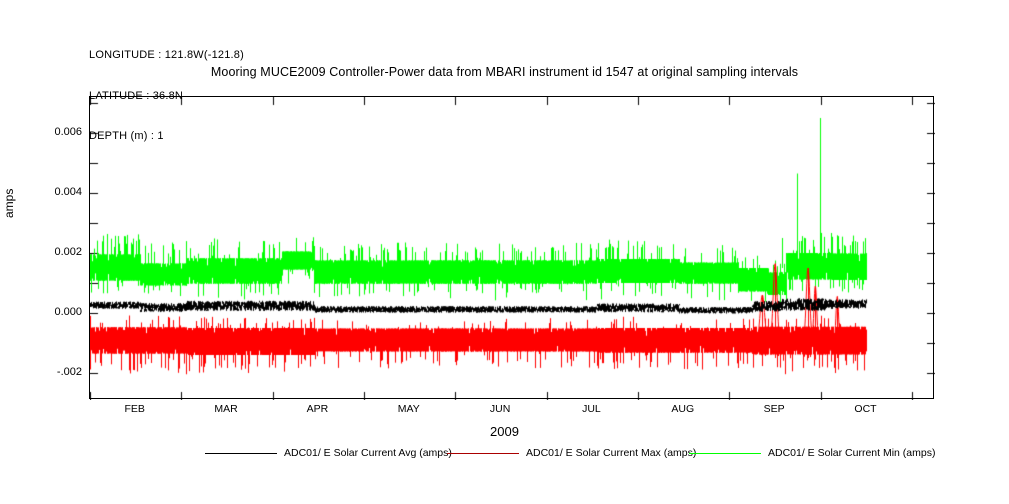  Describe the element at coordinates (68, 312) in the screenshot. I see `y-tick-label: 0.000` at that location.